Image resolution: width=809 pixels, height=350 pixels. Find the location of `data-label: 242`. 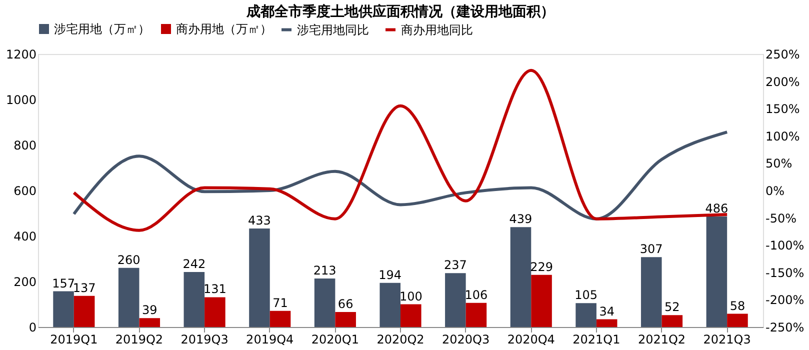

data-label: 242 is located at coordinates (194, 263).